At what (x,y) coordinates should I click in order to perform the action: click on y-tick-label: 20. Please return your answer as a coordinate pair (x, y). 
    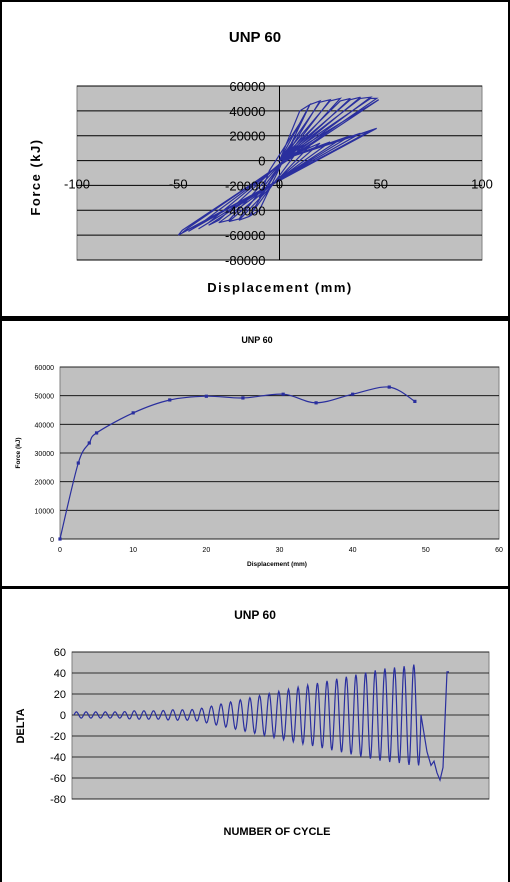
    Looking at the image, I should click on (60, 695).